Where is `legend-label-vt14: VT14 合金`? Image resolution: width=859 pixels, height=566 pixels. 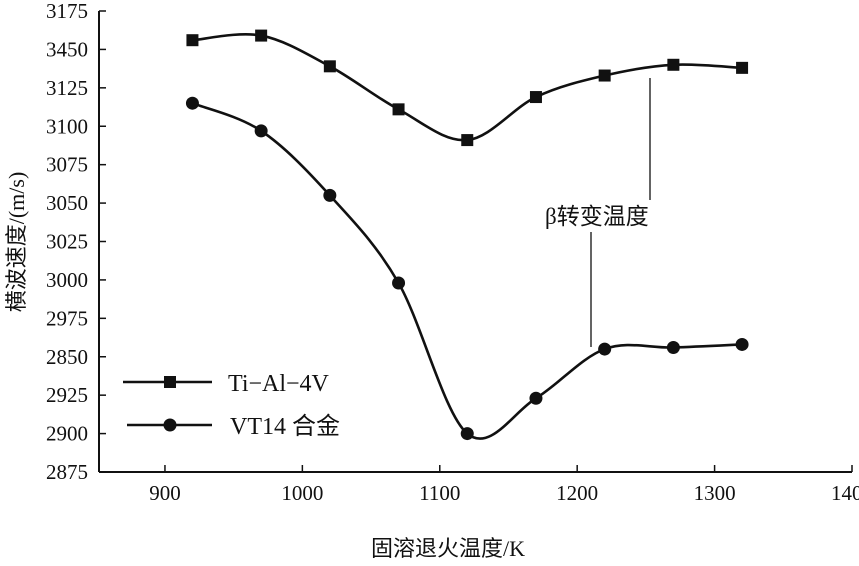
legend-label-vt14: VT14 合金 is located at coordinates (285, 426).